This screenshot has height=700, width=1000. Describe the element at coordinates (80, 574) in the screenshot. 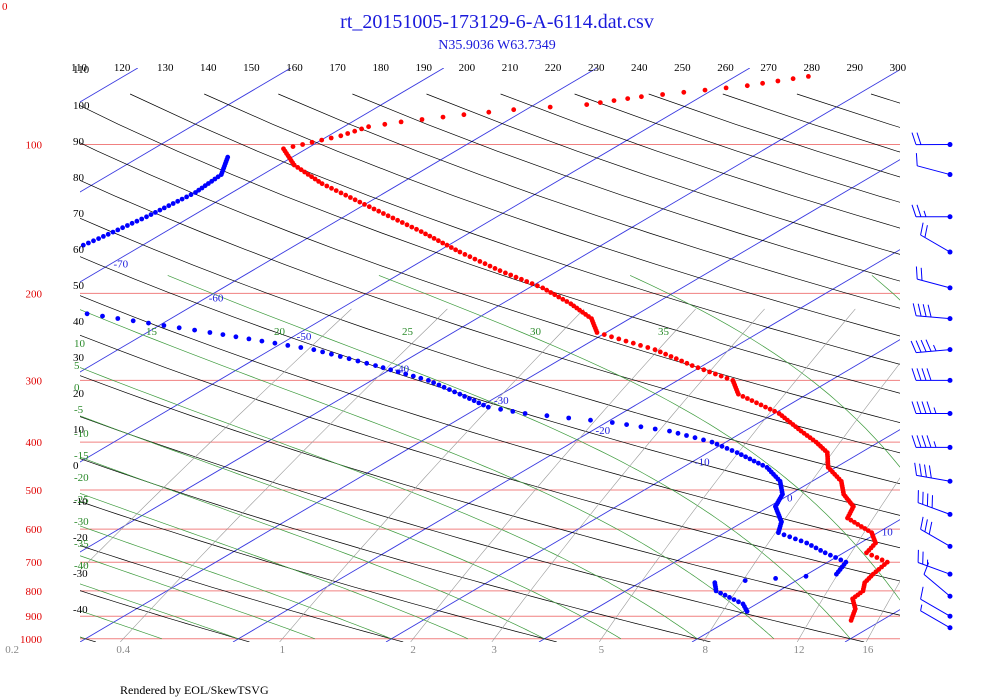

I see `dry-adiabat-label: -30` at that location.